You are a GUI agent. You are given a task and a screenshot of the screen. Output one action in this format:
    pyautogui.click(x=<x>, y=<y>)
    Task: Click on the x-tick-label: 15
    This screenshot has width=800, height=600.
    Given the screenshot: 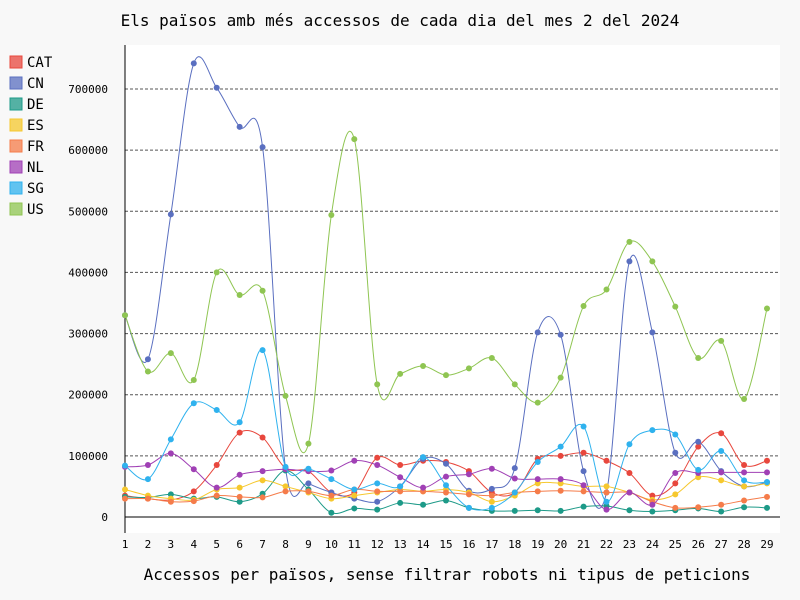 What is the action you would take?
    pyautogui.click(x=445, y=544)
    